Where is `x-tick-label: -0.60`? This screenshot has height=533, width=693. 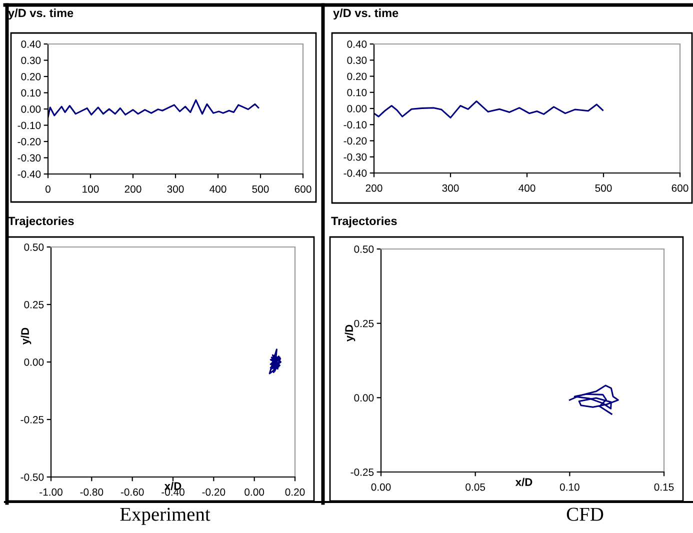
x-tick-label: -0.60 is located at coordinates (132, 492).